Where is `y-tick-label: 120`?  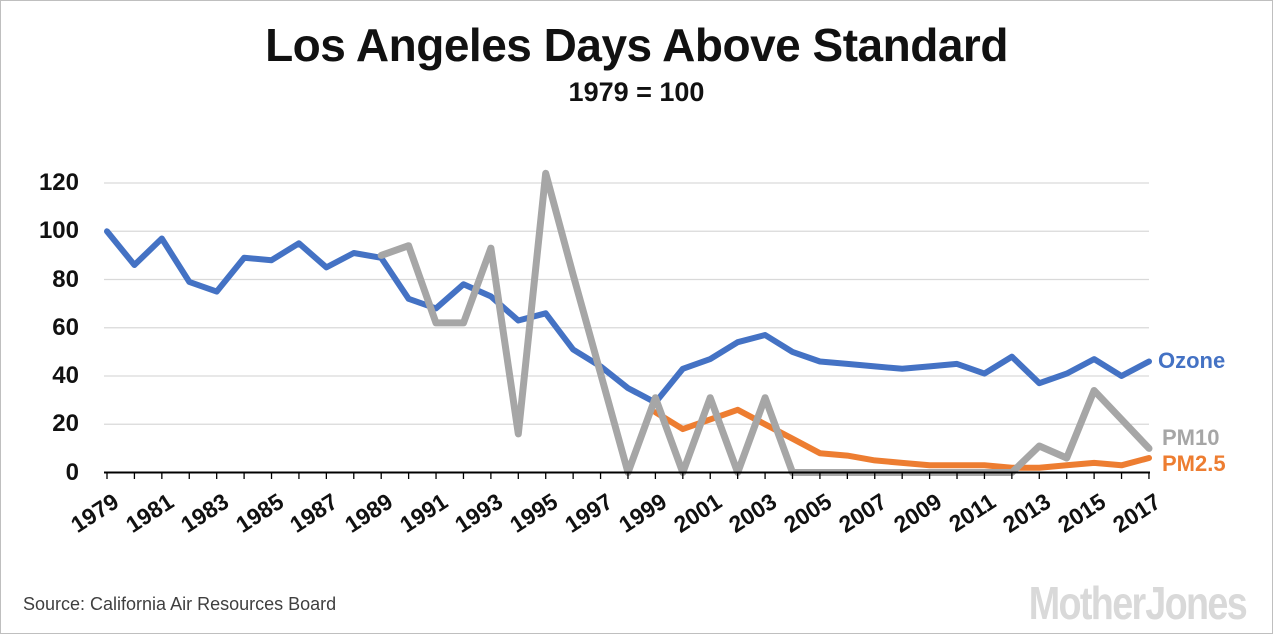 y-tick-label: 120 is located at coordinates (58, 182).